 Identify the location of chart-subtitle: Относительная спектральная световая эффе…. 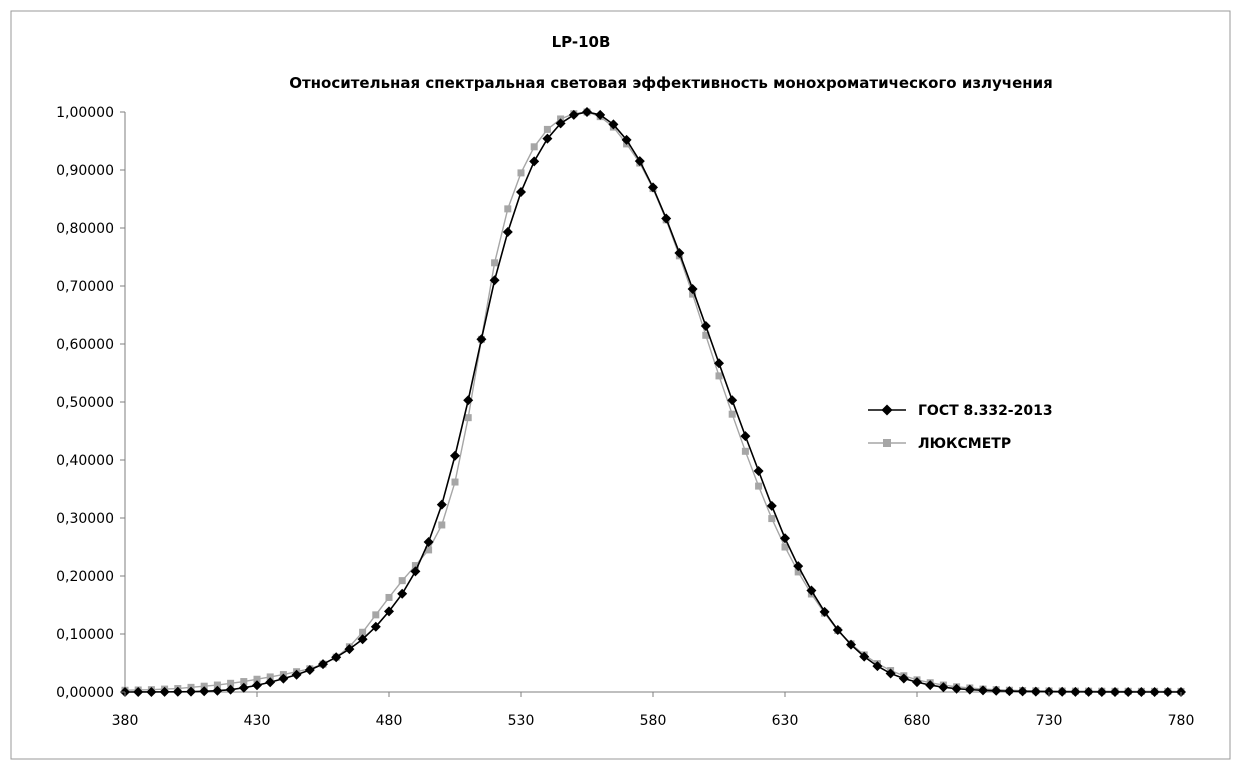
(671, 83).